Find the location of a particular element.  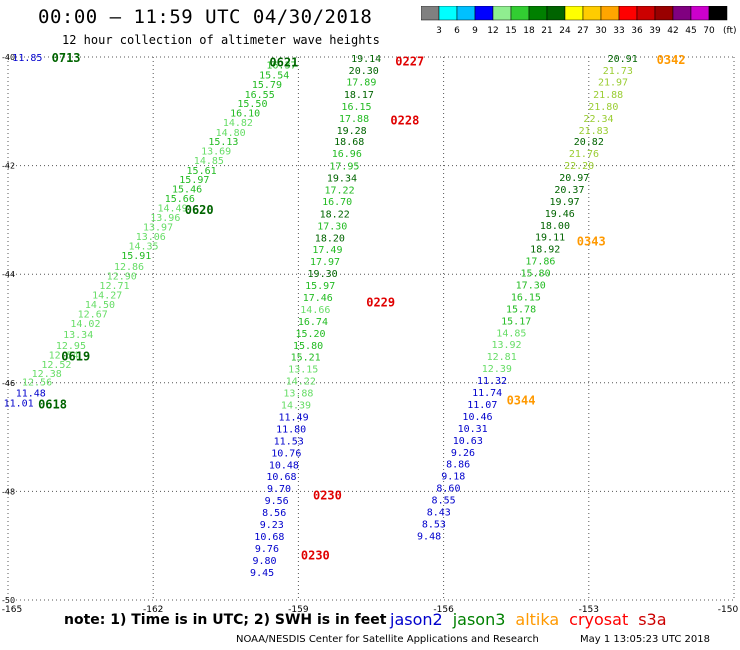

pass-time-label: 0230 is located at coordinates (315, 555).